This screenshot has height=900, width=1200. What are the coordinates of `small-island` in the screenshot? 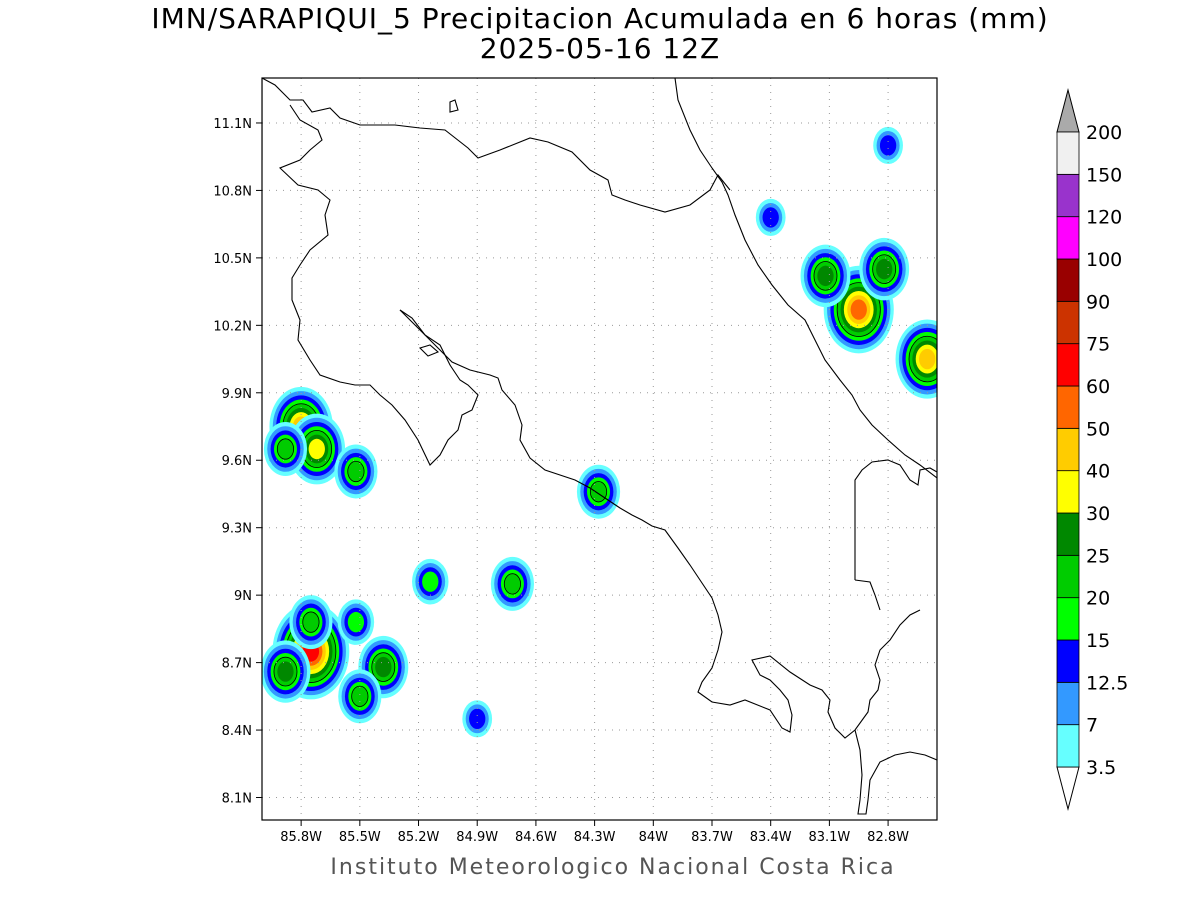 It's located at (454, 106).